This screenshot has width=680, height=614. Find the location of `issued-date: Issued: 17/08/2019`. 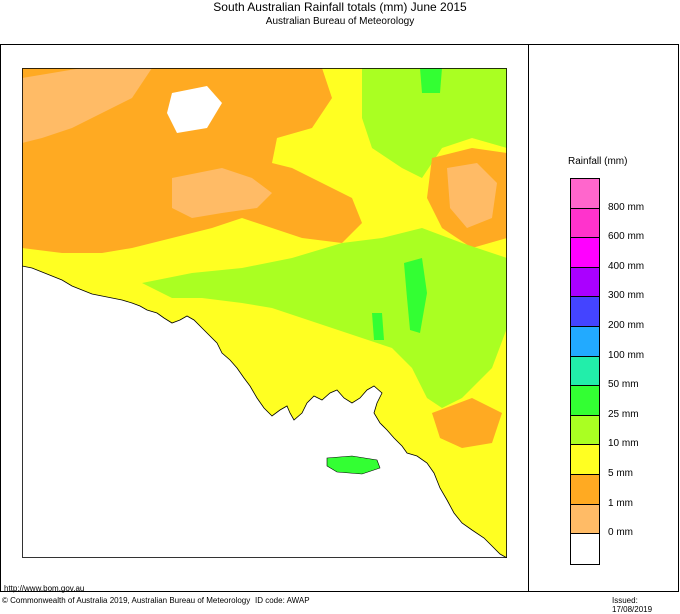

issued-date: Issued: 17/08/2019 is located at coordinates (632, 605).